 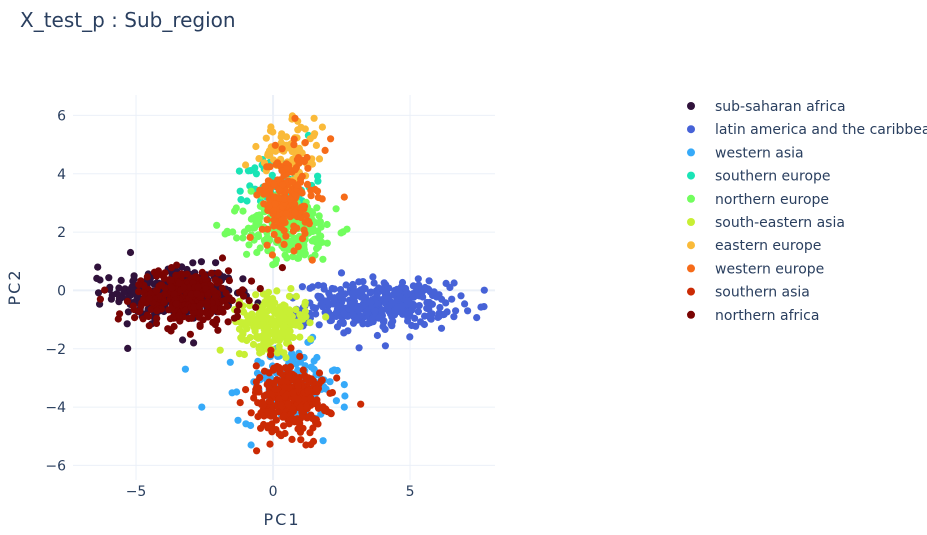 I want to click on legend-item: sub-saharan africa, so click(x=766, y=107).